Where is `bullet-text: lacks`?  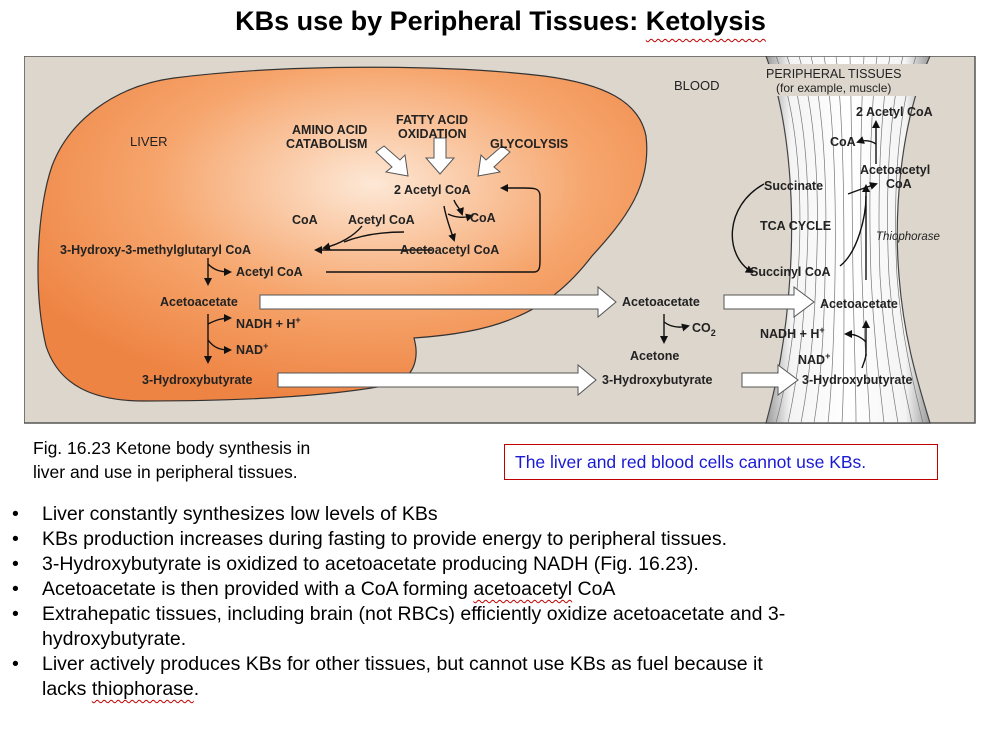 bullet-text: lacks is located at coordinates (67, 689).